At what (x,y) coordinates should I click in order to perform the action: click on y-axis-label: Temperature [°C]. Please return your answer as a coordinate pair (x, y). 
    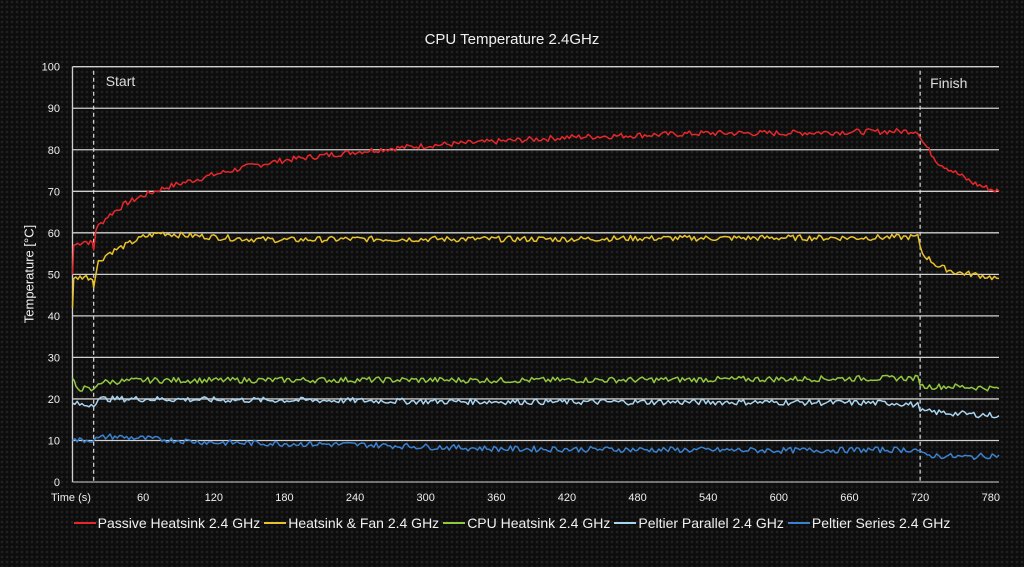
    Looking at the image, I should click on (29, 274).